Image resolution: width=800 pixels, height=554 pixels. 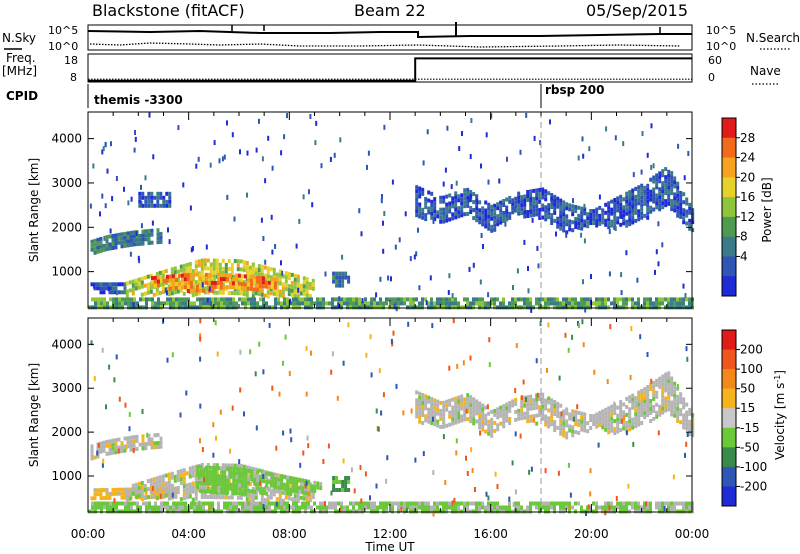 What do you see at coordinates (751, 350) in the screenshot?
I see `colorbar-tick-label: 200` at bounding box center [751, 350].